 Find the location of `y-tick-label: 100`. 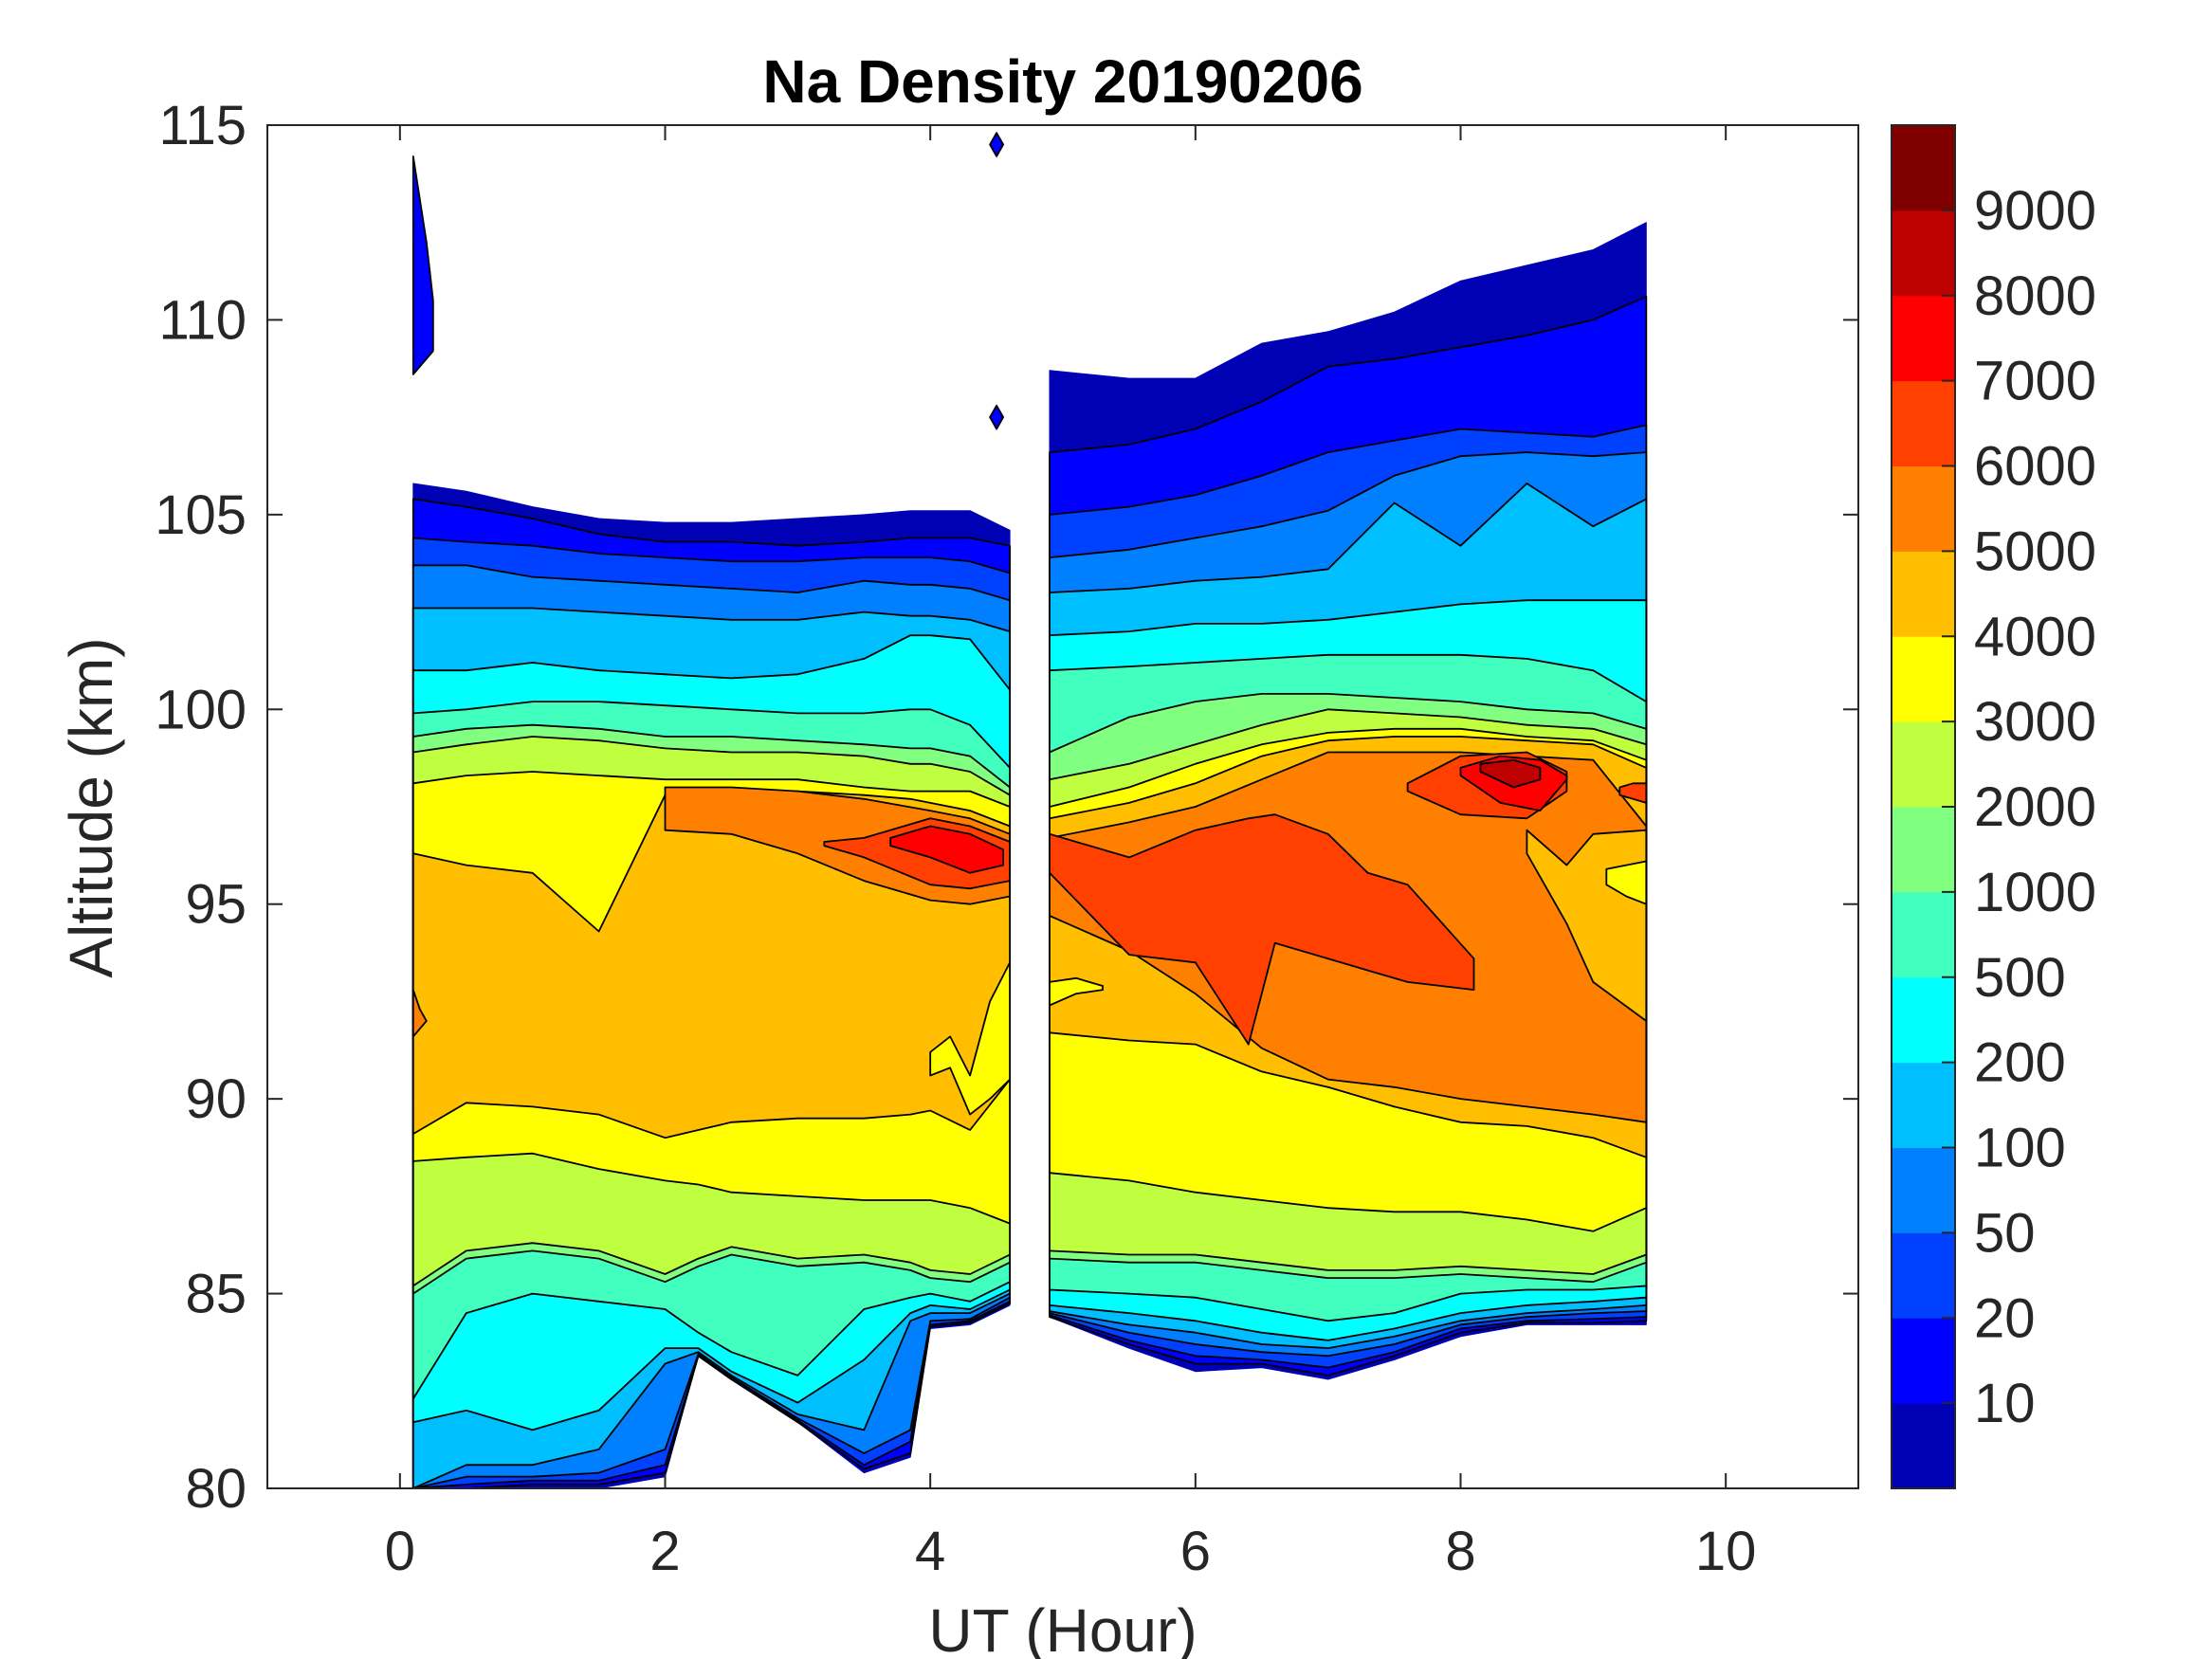

y-tick-label: 100 is located at coordinates (201, 709).